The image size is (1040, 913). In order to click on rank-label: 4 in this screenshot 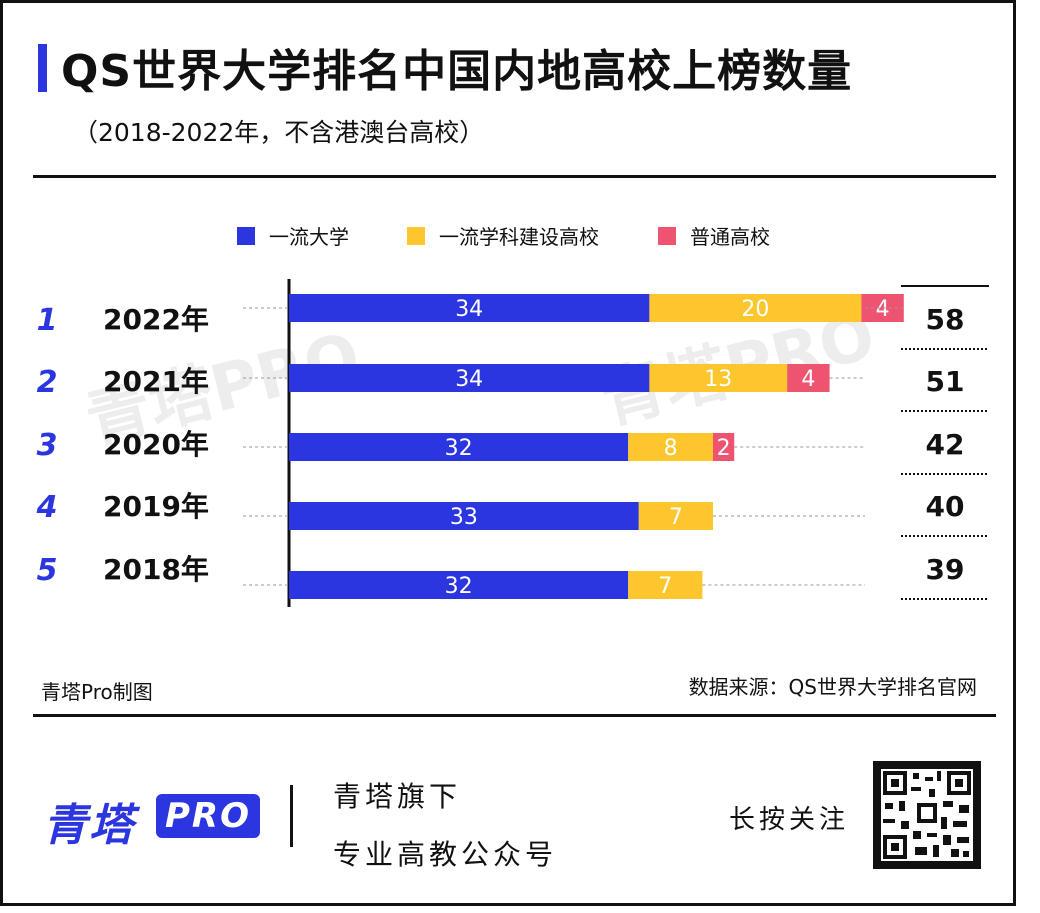, I will do `click(47, 507)`.